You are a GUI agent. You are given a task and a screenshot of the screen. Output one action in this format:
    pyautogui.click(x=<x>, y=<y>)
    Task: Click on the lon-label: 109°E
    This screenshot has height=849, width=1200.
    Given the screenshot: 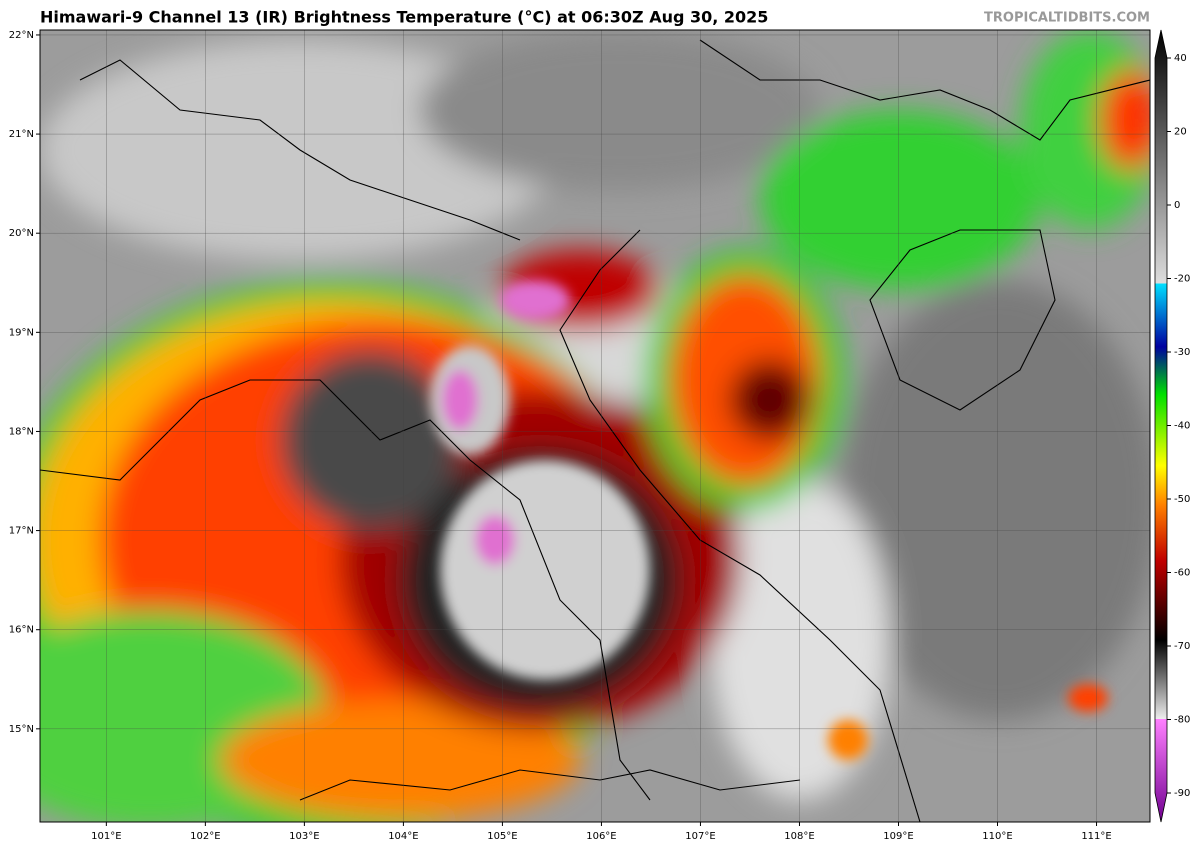 What is the action you would take?
    pyautogui.click(x=898, y=836)
    